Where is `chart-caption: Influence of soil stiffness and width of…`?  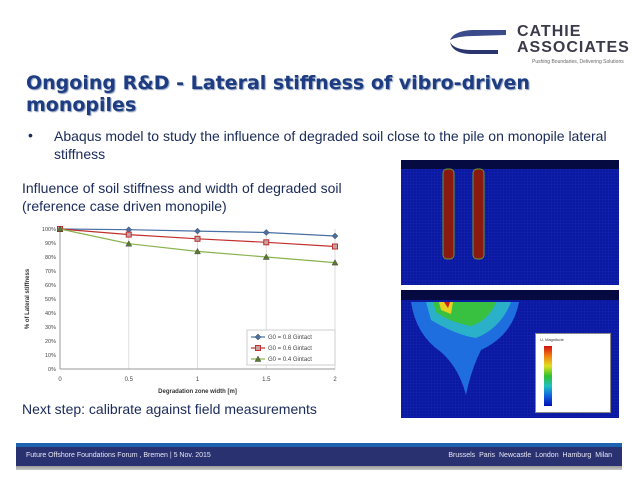 chart-caption: Influence of soil stiffness and width of… is located at coordinates (182, 197).